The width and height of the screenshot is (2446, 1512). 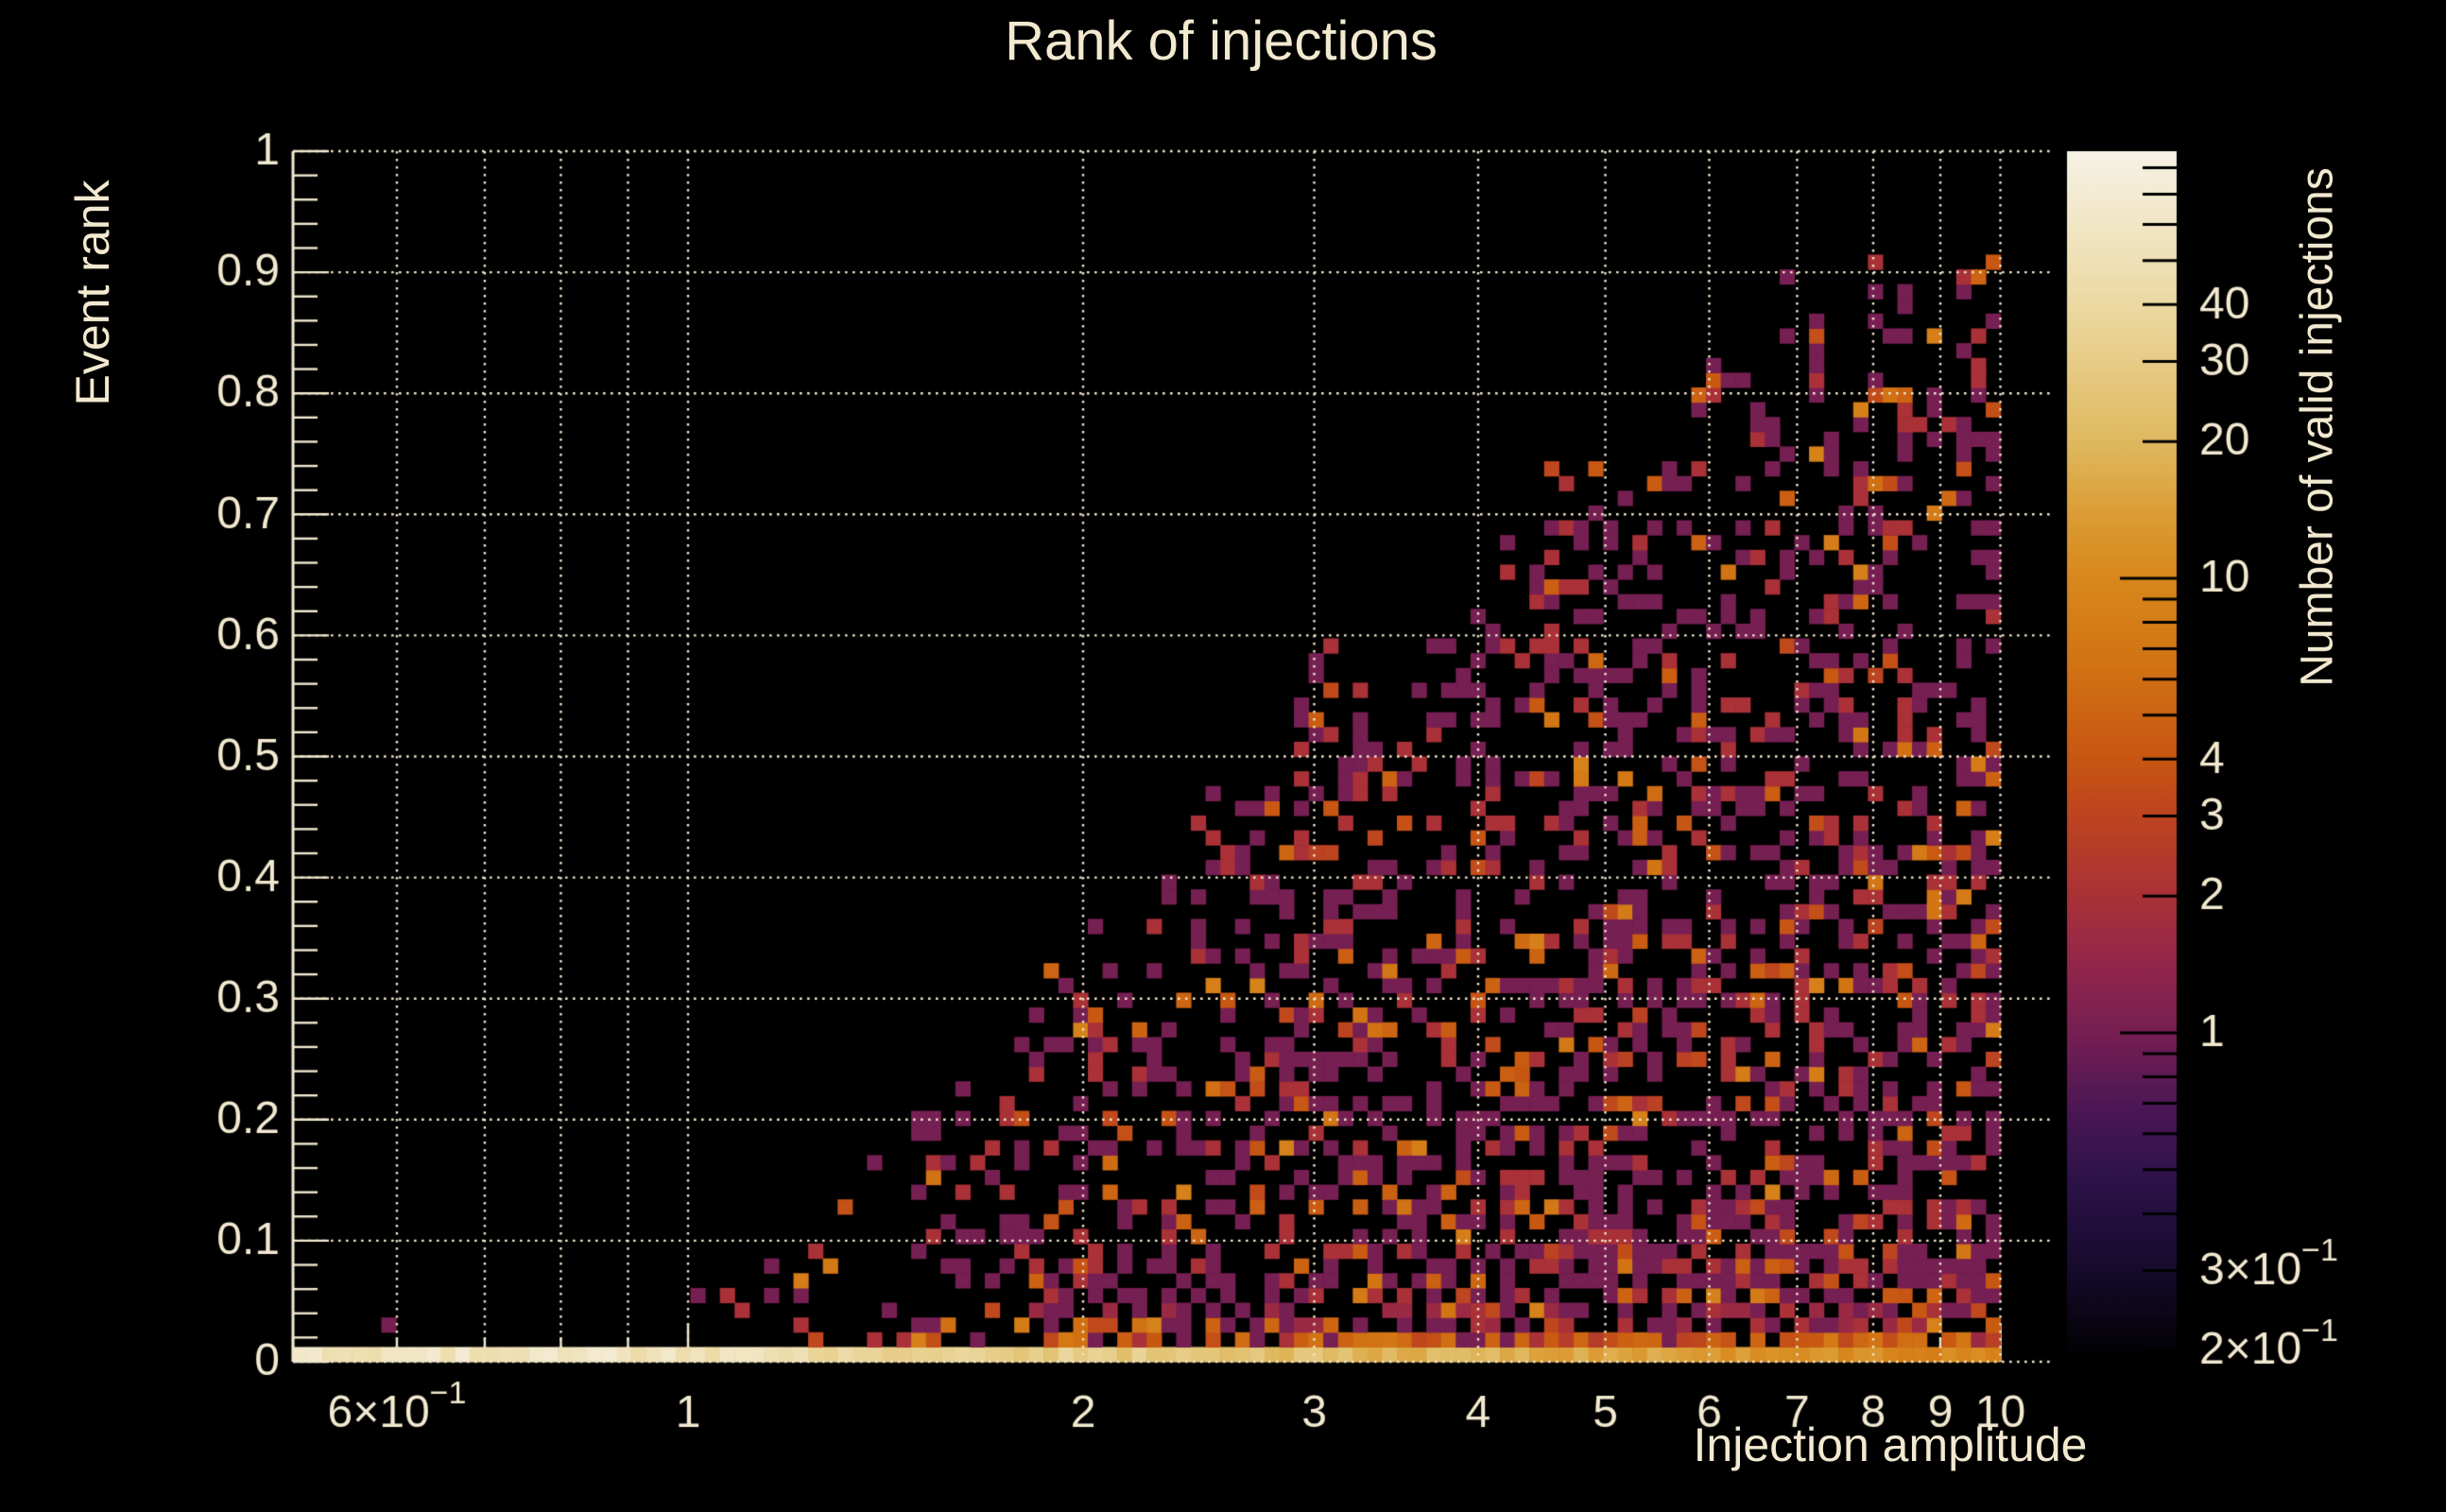 What do you see at coordinates (1221, 41) in the screenshot?
I see `chart-title: Rank of injections` at bounding box center [1221, 41].